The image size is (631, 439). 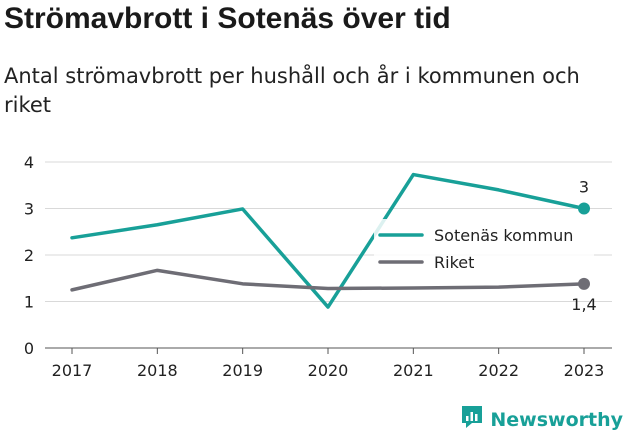 What do you see at coordinates (583, 304) in the screenshot?
I see `data-label-riket: 1,4` at bounding box center [583, 304].